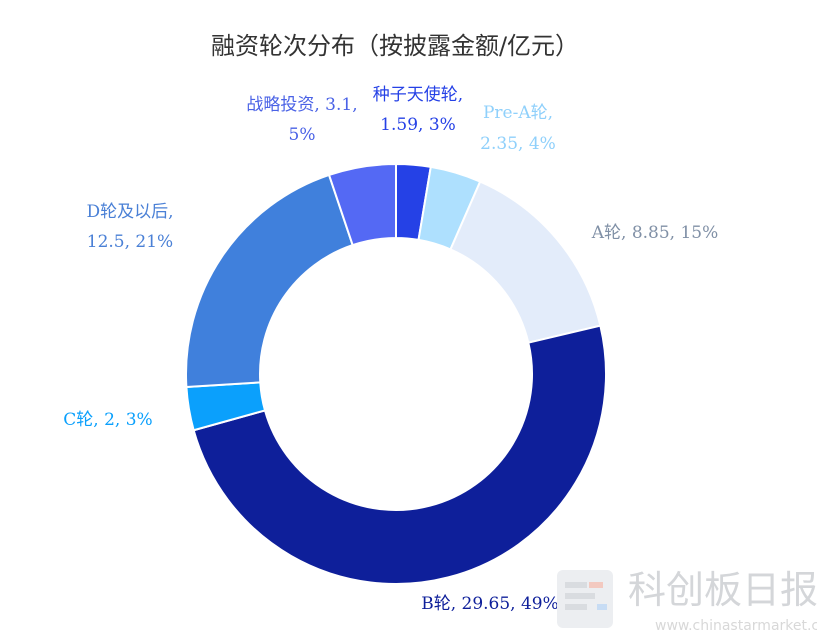  I want to click on label-line: 12.5, 21%, so click(130, 242).